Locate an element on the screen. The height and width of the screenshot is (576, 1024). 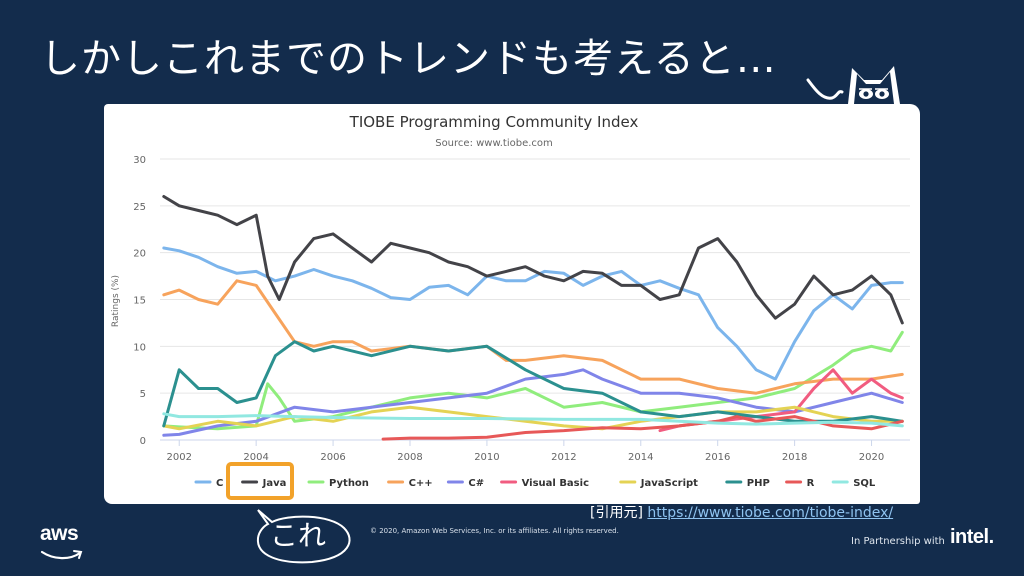
aws-logo-text: aws is located at coordinates (59, 533).